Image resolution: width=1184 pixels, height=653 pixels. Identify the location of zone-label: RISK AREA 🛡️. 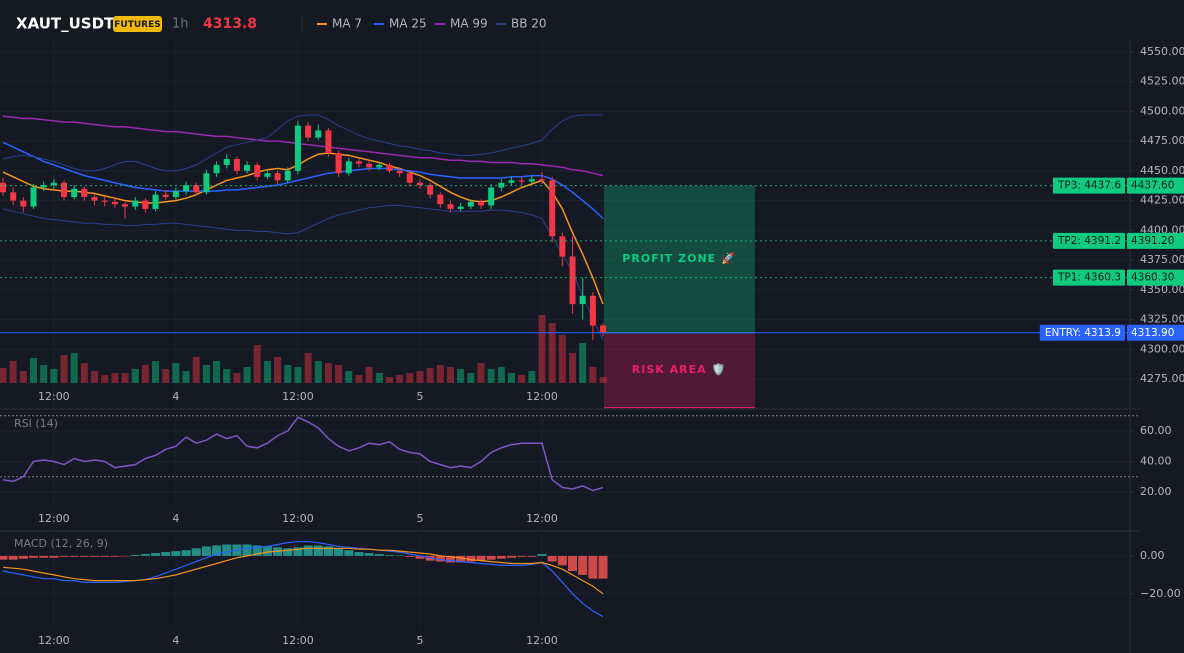
(679, 369).